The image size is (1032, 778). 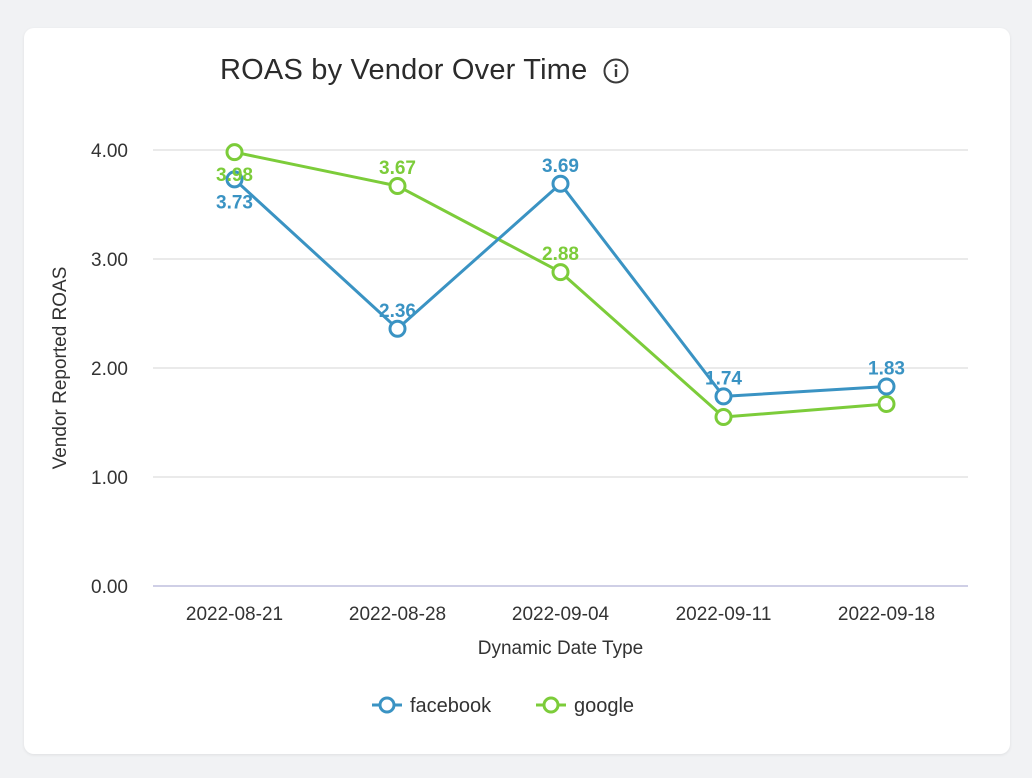 What do you see at coordinates (724, 614) in the screenshot?
I see `x-tick-label: 2022-09-11` at bounding box center [724, 614].